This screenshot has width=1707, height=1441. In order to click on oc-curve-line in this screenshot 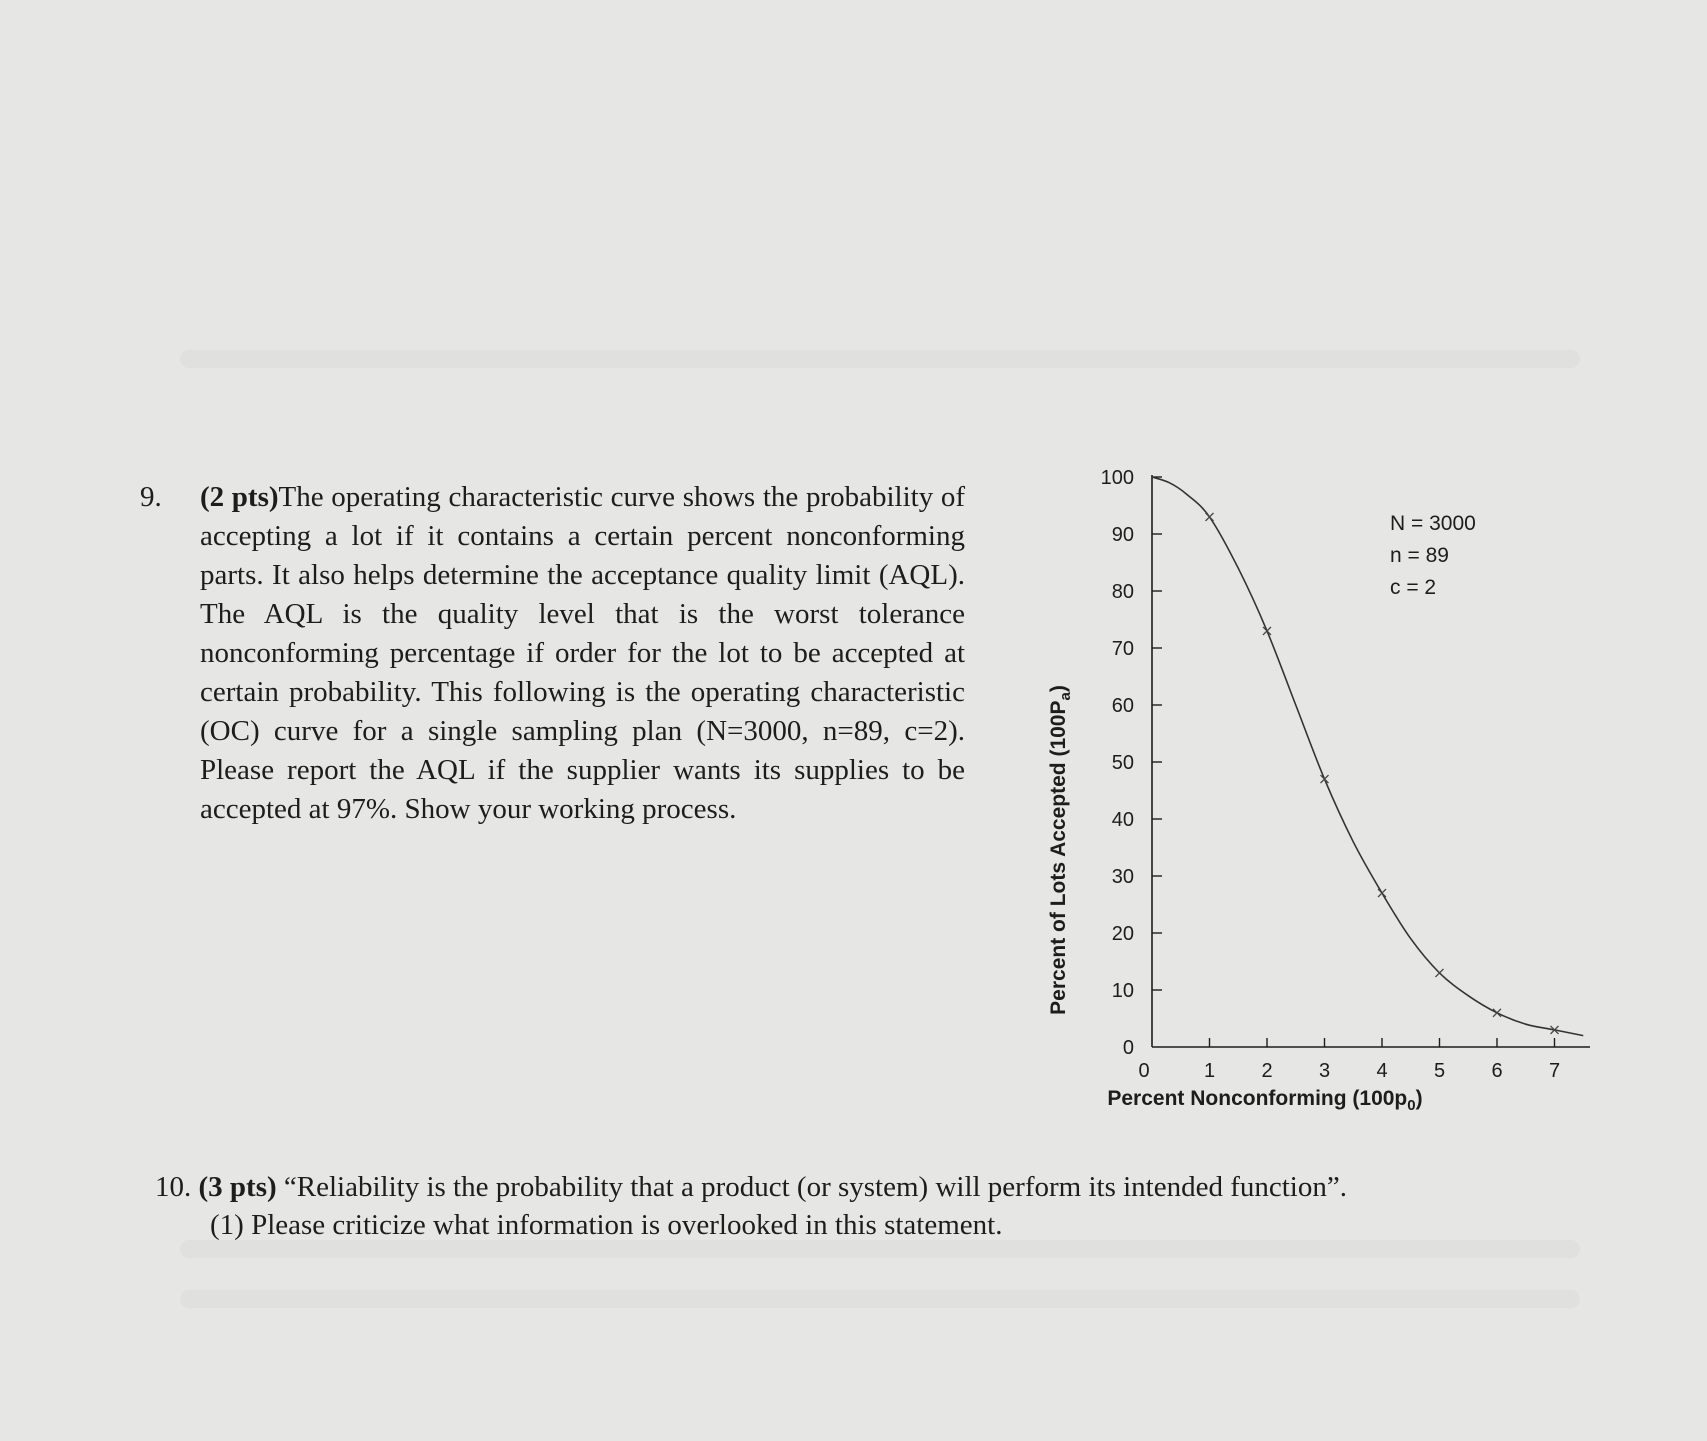, I will do `click(1367, 756)`.